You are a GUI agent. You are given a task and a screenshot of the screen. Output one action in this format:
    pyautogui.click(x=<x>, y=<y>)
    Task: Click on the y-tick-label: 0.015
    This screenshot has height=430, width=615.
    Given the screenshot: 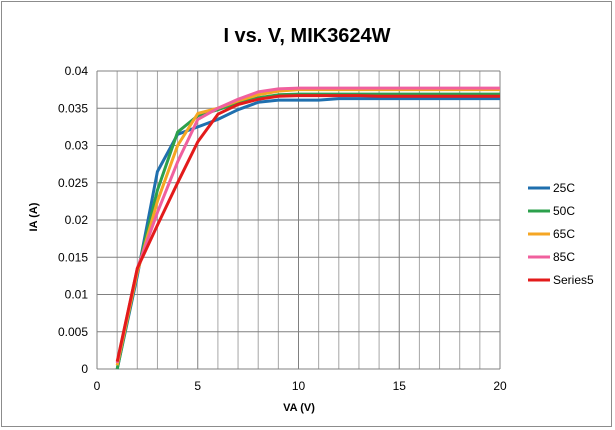 What is the action you would take?
    pyautogui.click(x=73, y=257)
    